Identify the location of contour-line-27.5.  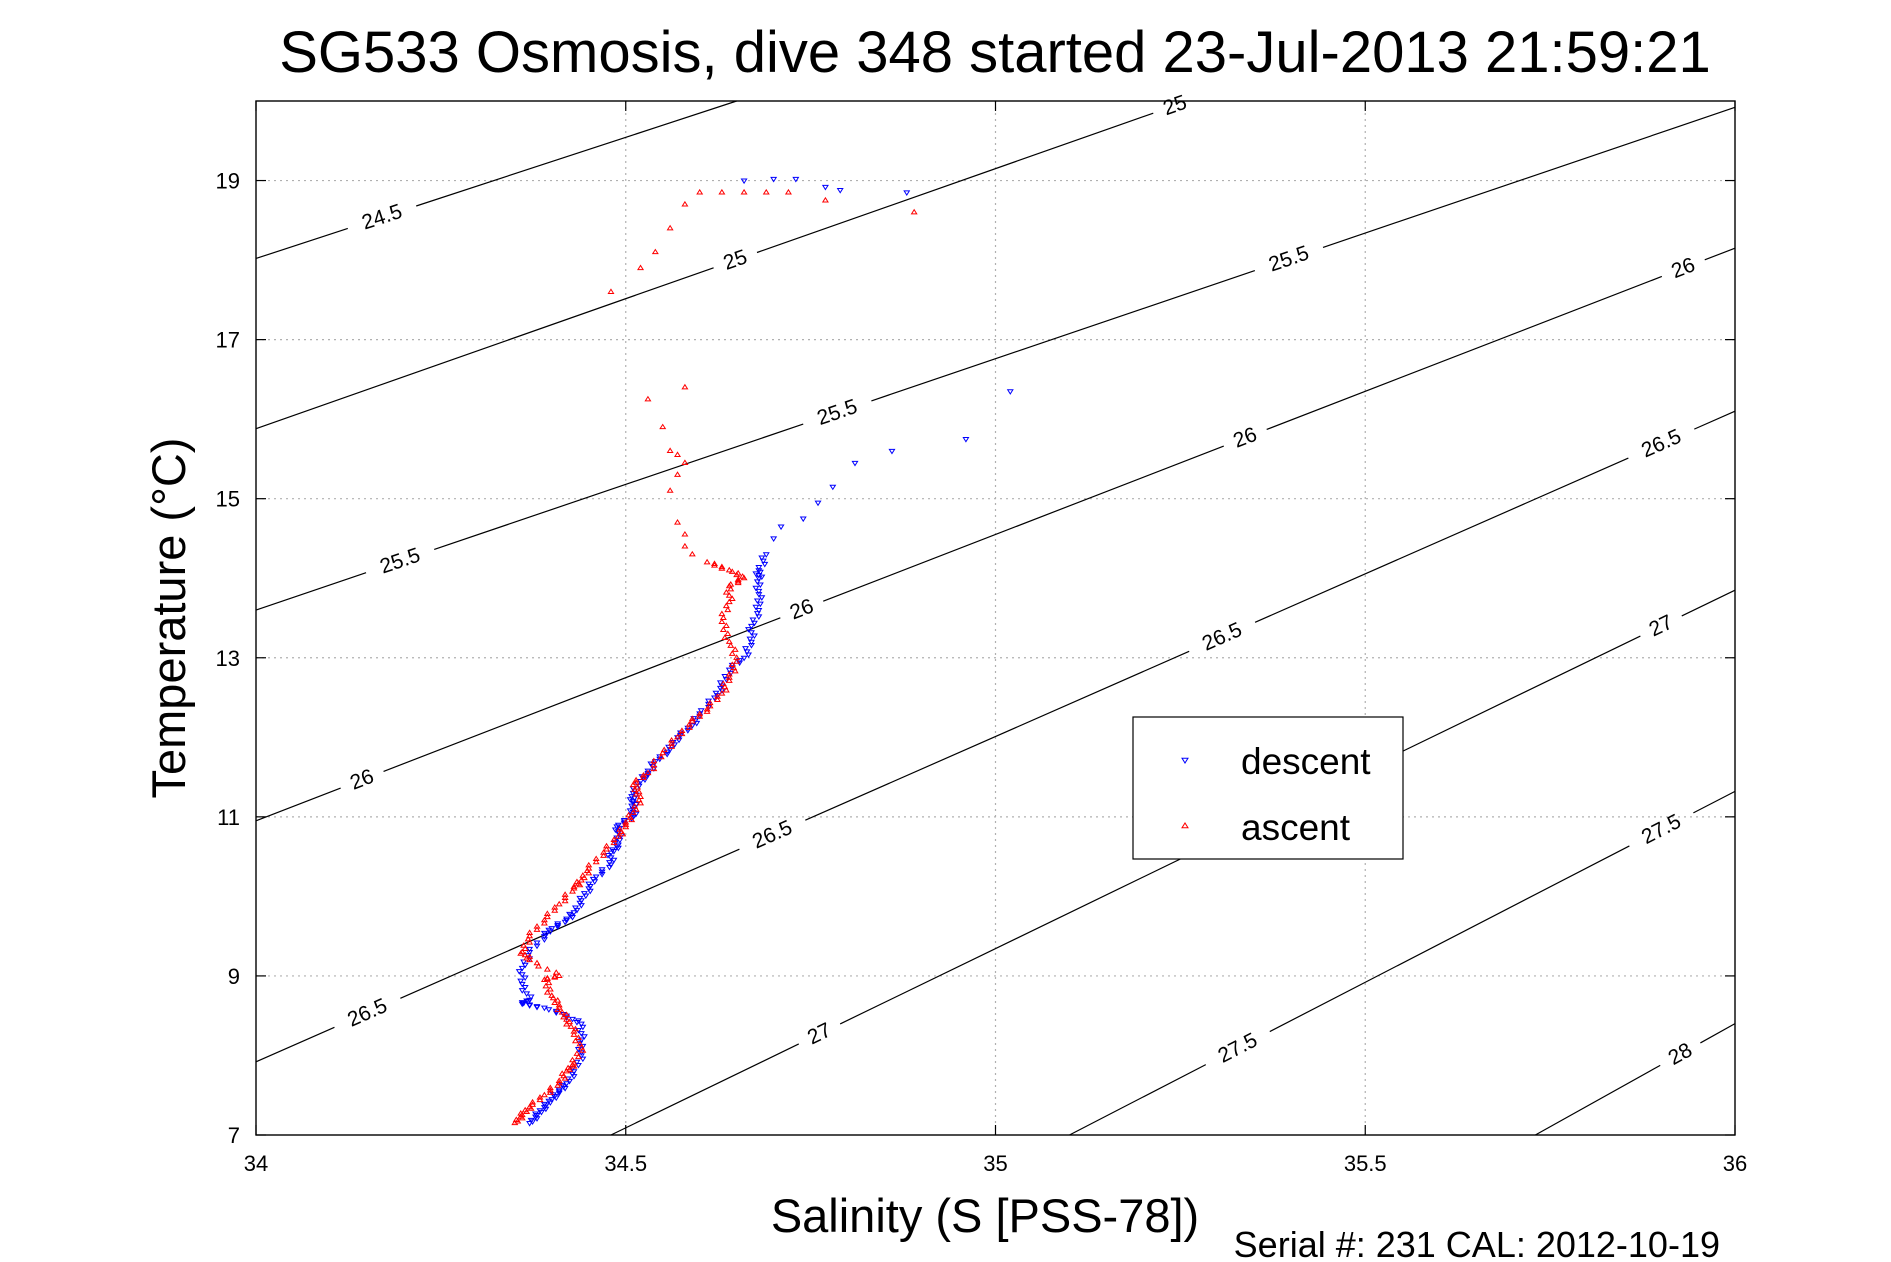
(1138, 1100).